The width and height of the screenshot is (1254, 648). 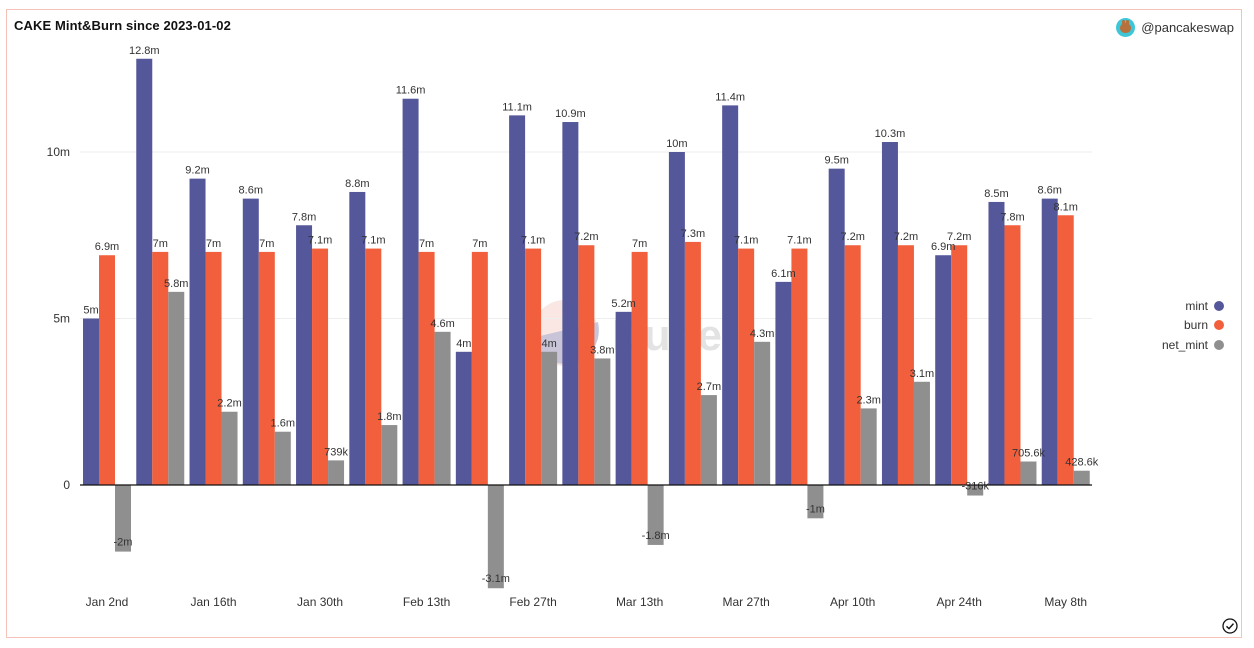 What do you see at coordinates (730, 97) in the screenshot?
I see `data-label-mint: 11.4m` at bounding box center [730, 97].